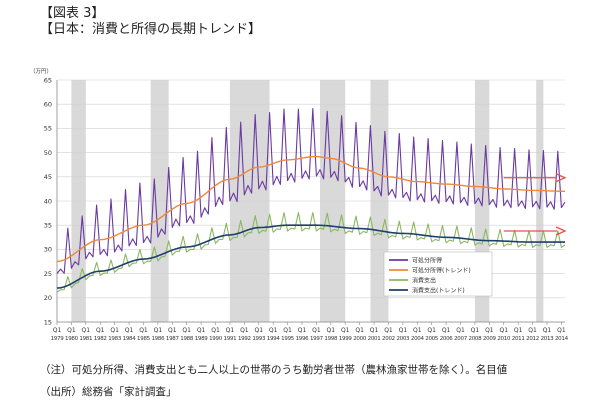 The height and width of the screenshot is (418, 600). Describe the element at coordinates (144, 339) in the screenshot. I see `x-tick-year: 1985` at that location.